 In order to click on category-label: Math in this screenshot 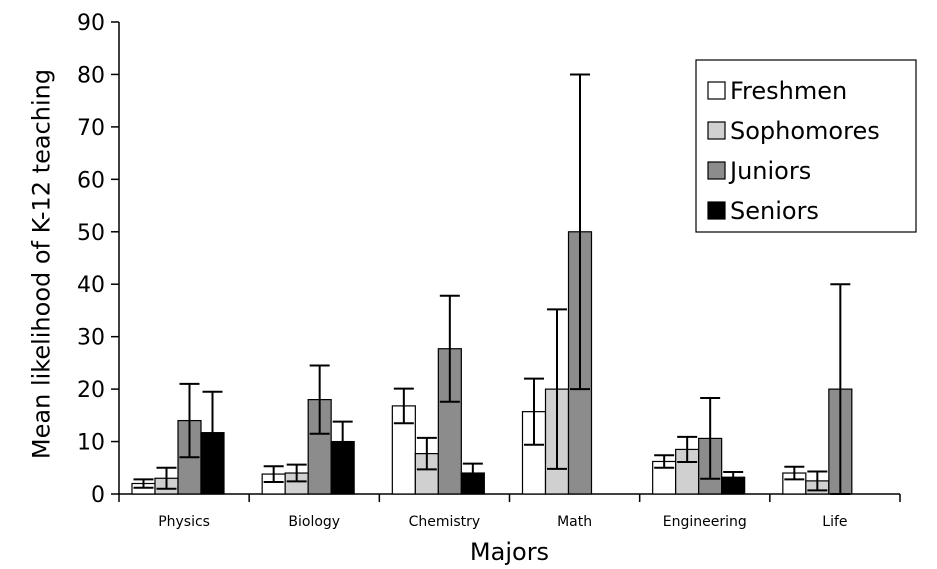, I will do `click(574, 522)`.